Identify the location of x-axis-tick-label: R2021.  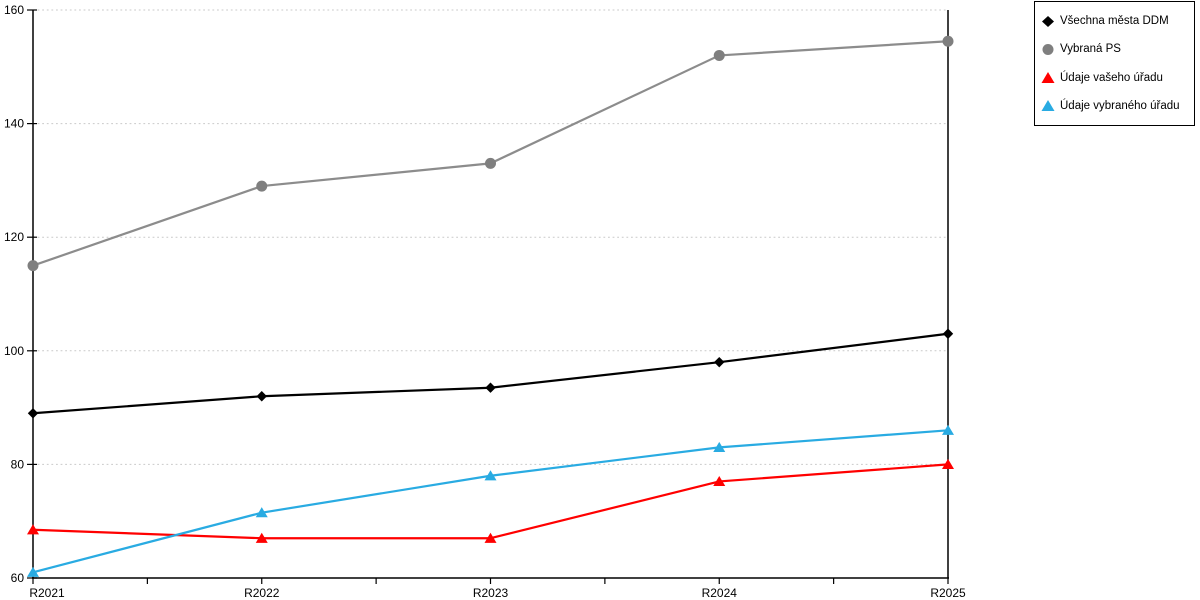
(47, 593).